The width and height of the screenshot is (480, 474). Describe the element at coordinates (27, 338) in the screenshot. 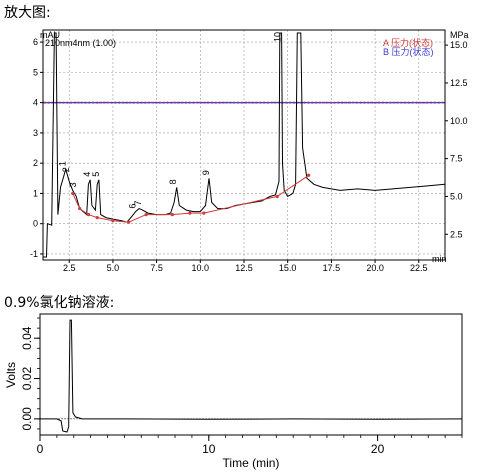

I see `c2-y-tick-label: 0.04` at that location.